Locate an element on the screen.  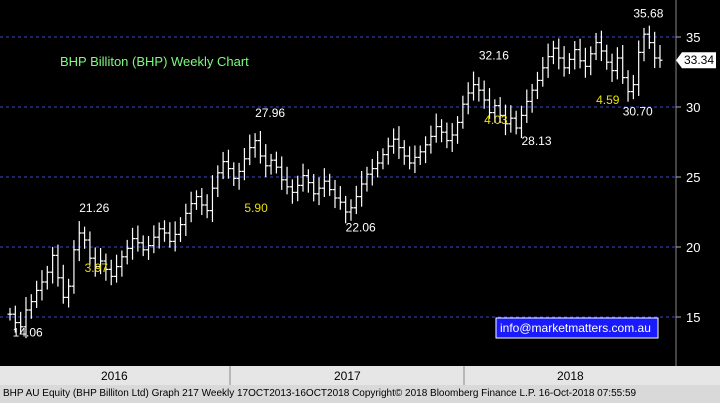
y-tick-label: 25 is located at coordinates (693, 177).